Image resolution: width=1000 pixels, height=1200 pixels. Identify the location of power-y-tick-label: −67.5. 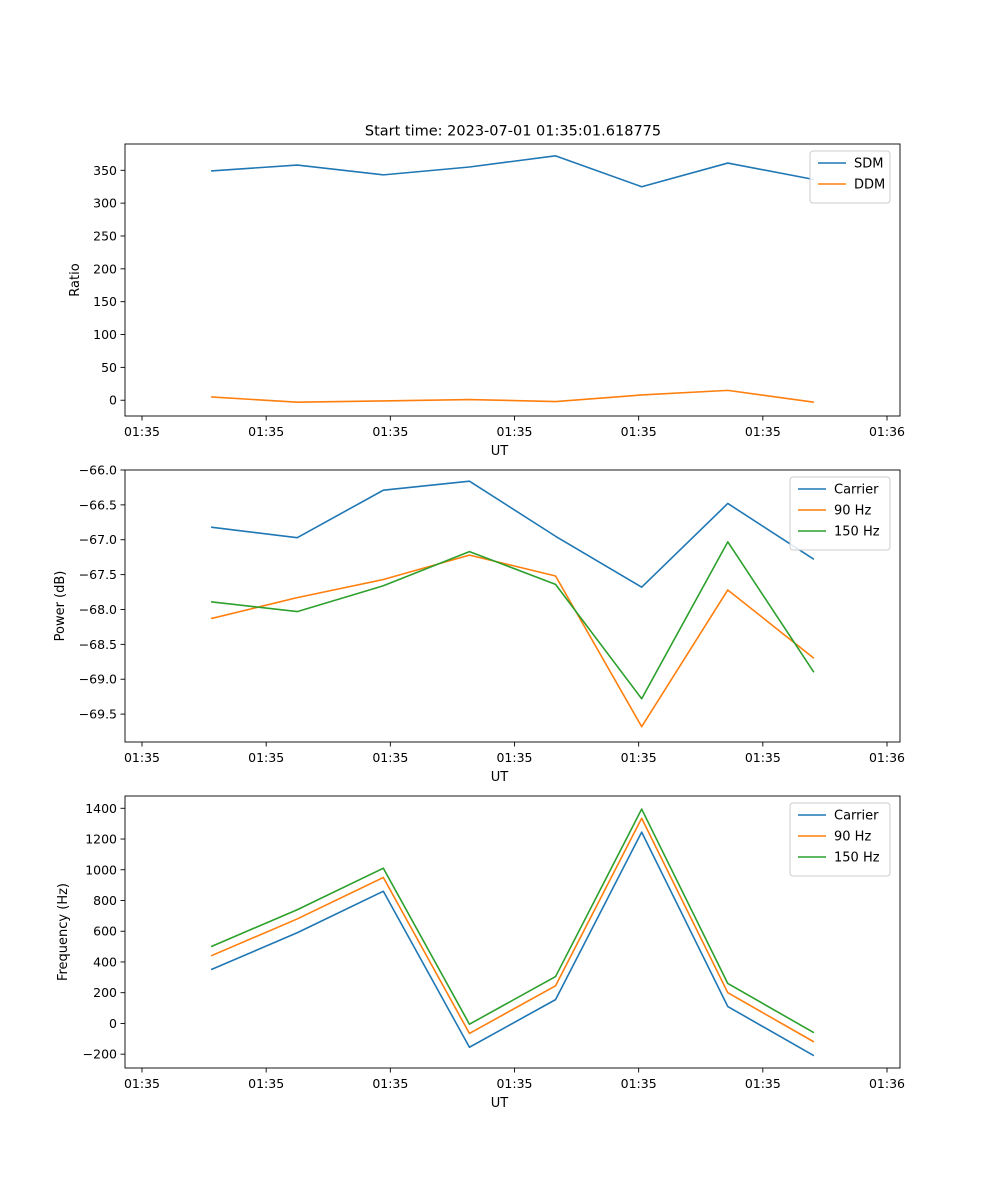
(98, 574).